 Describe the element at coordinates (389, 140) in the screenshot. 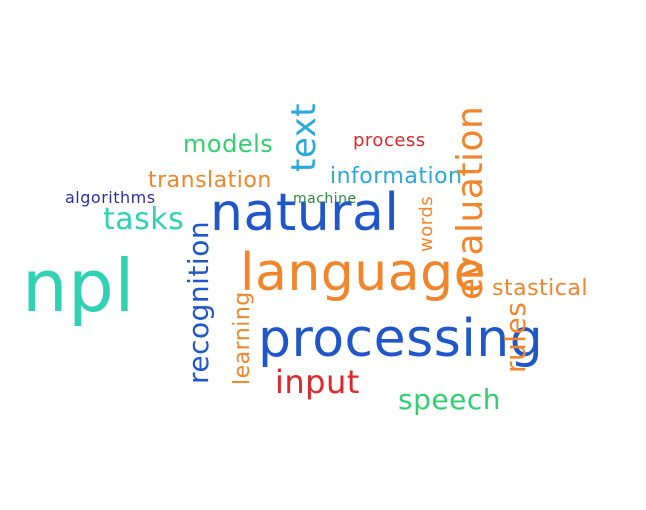

I see `word-process: process` at that location.